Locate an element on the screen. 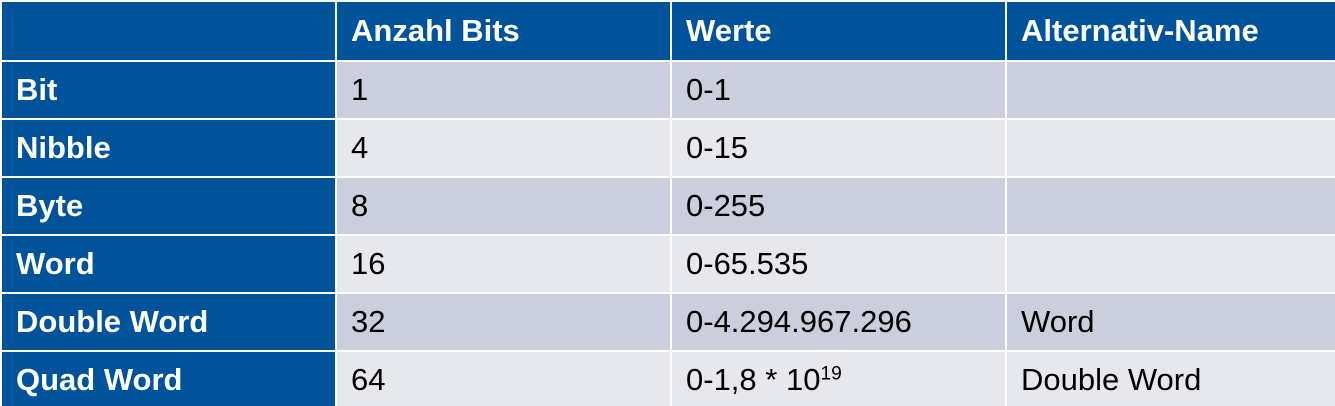  table-row: Bit 1 0-1 is located at coordinates (667, 90).